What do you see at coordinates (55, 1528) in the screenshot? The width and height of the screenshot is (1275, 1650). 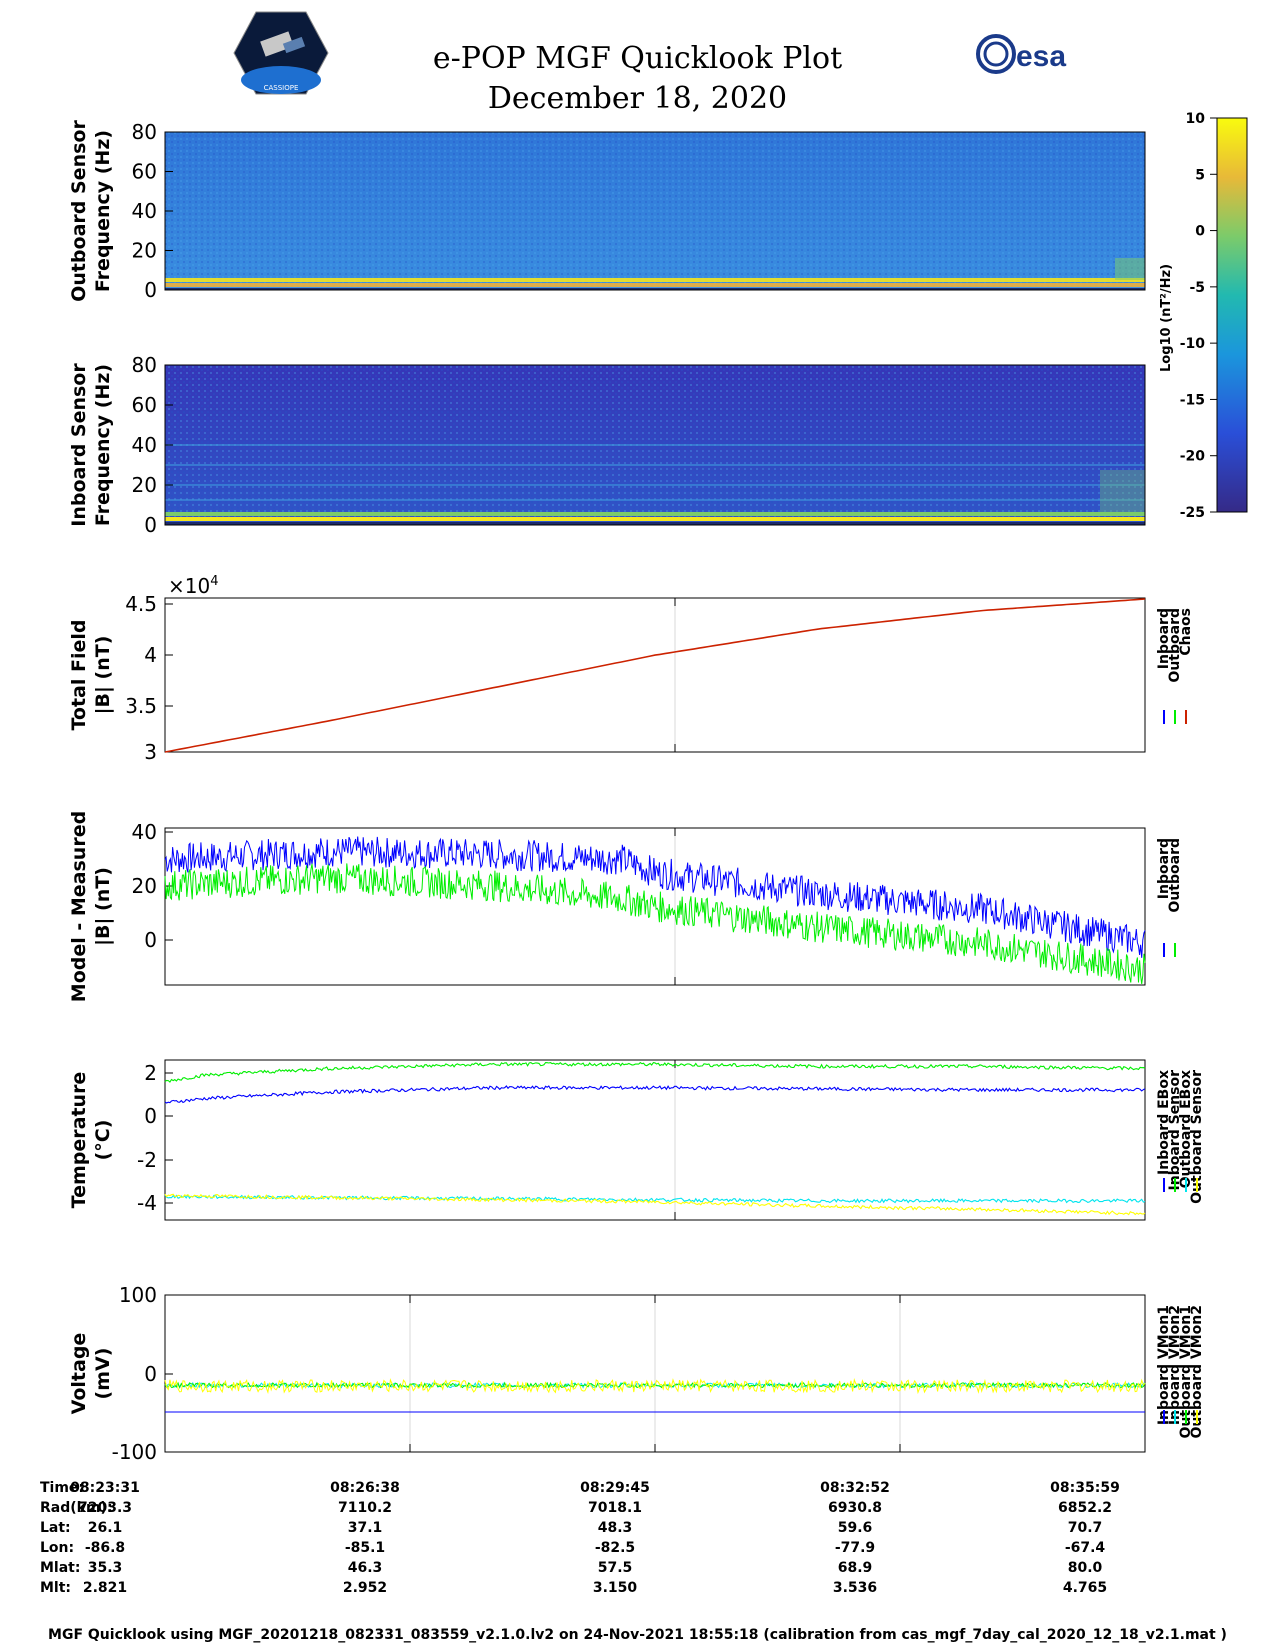 I see `ephemeris-row-label: Lat:` at bounding box center [55, 1528].